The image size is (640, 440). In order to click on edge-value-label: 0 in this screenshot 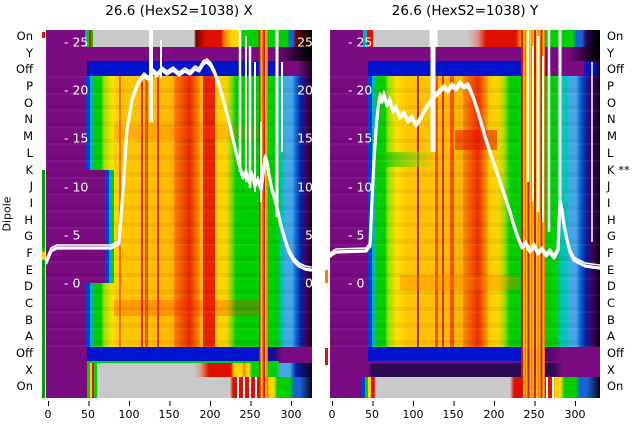, I will do `click(308, 283)`.